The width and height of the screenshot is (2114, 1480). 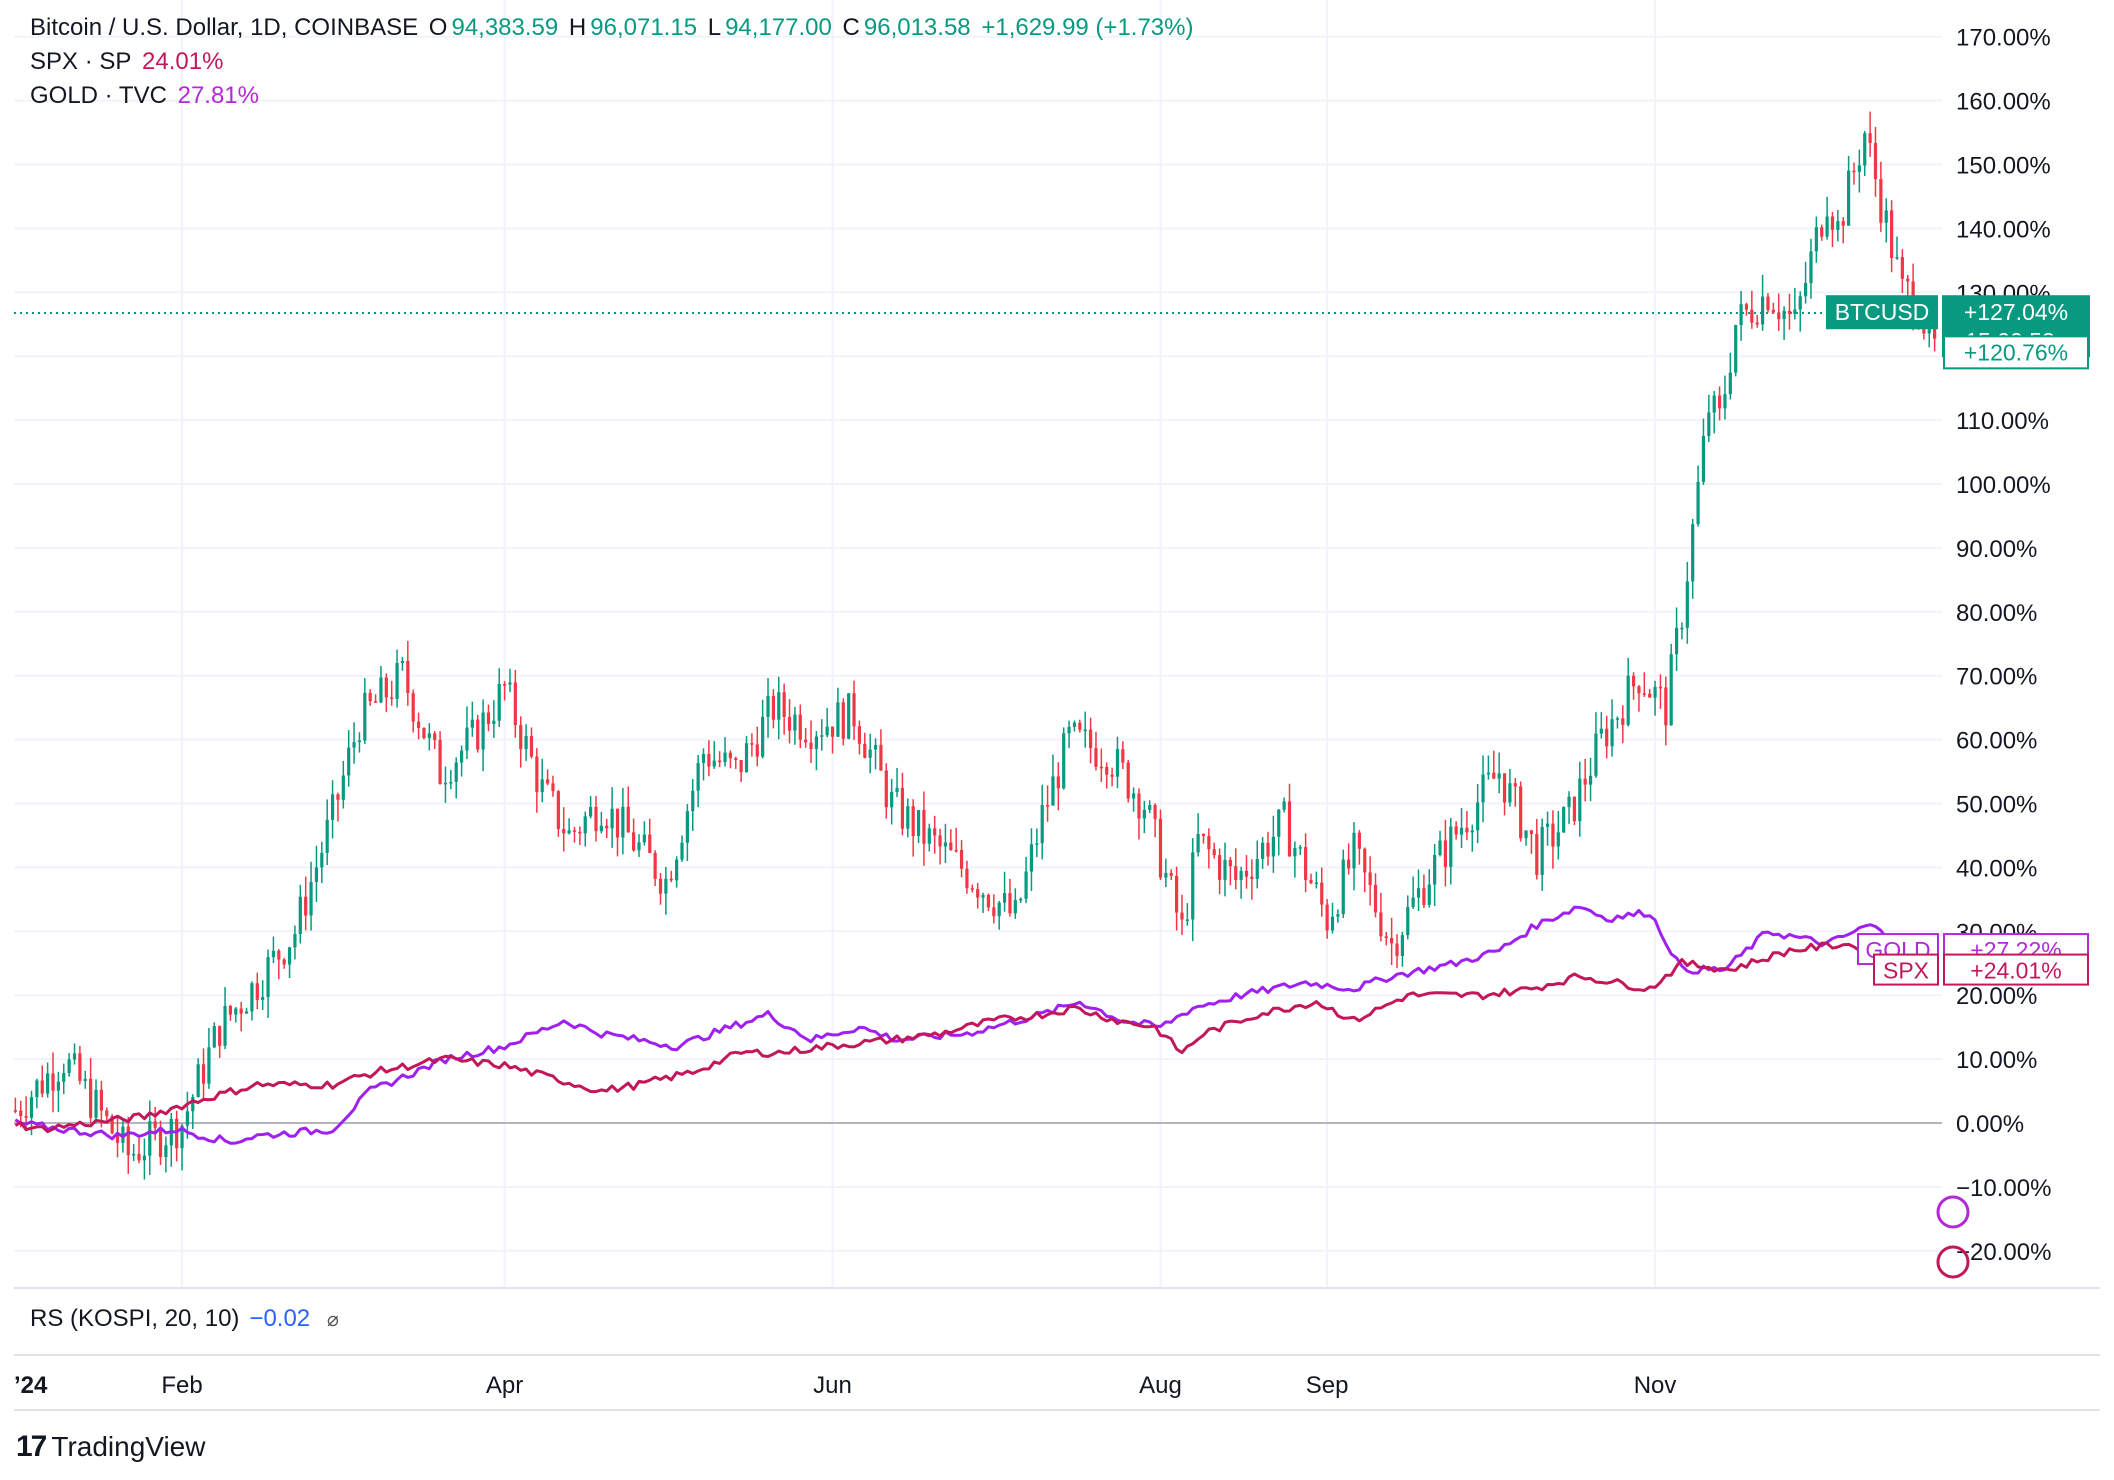 I want to click on change-value: +1,629.99 (+1.73%), so click(x=1087, y=27).